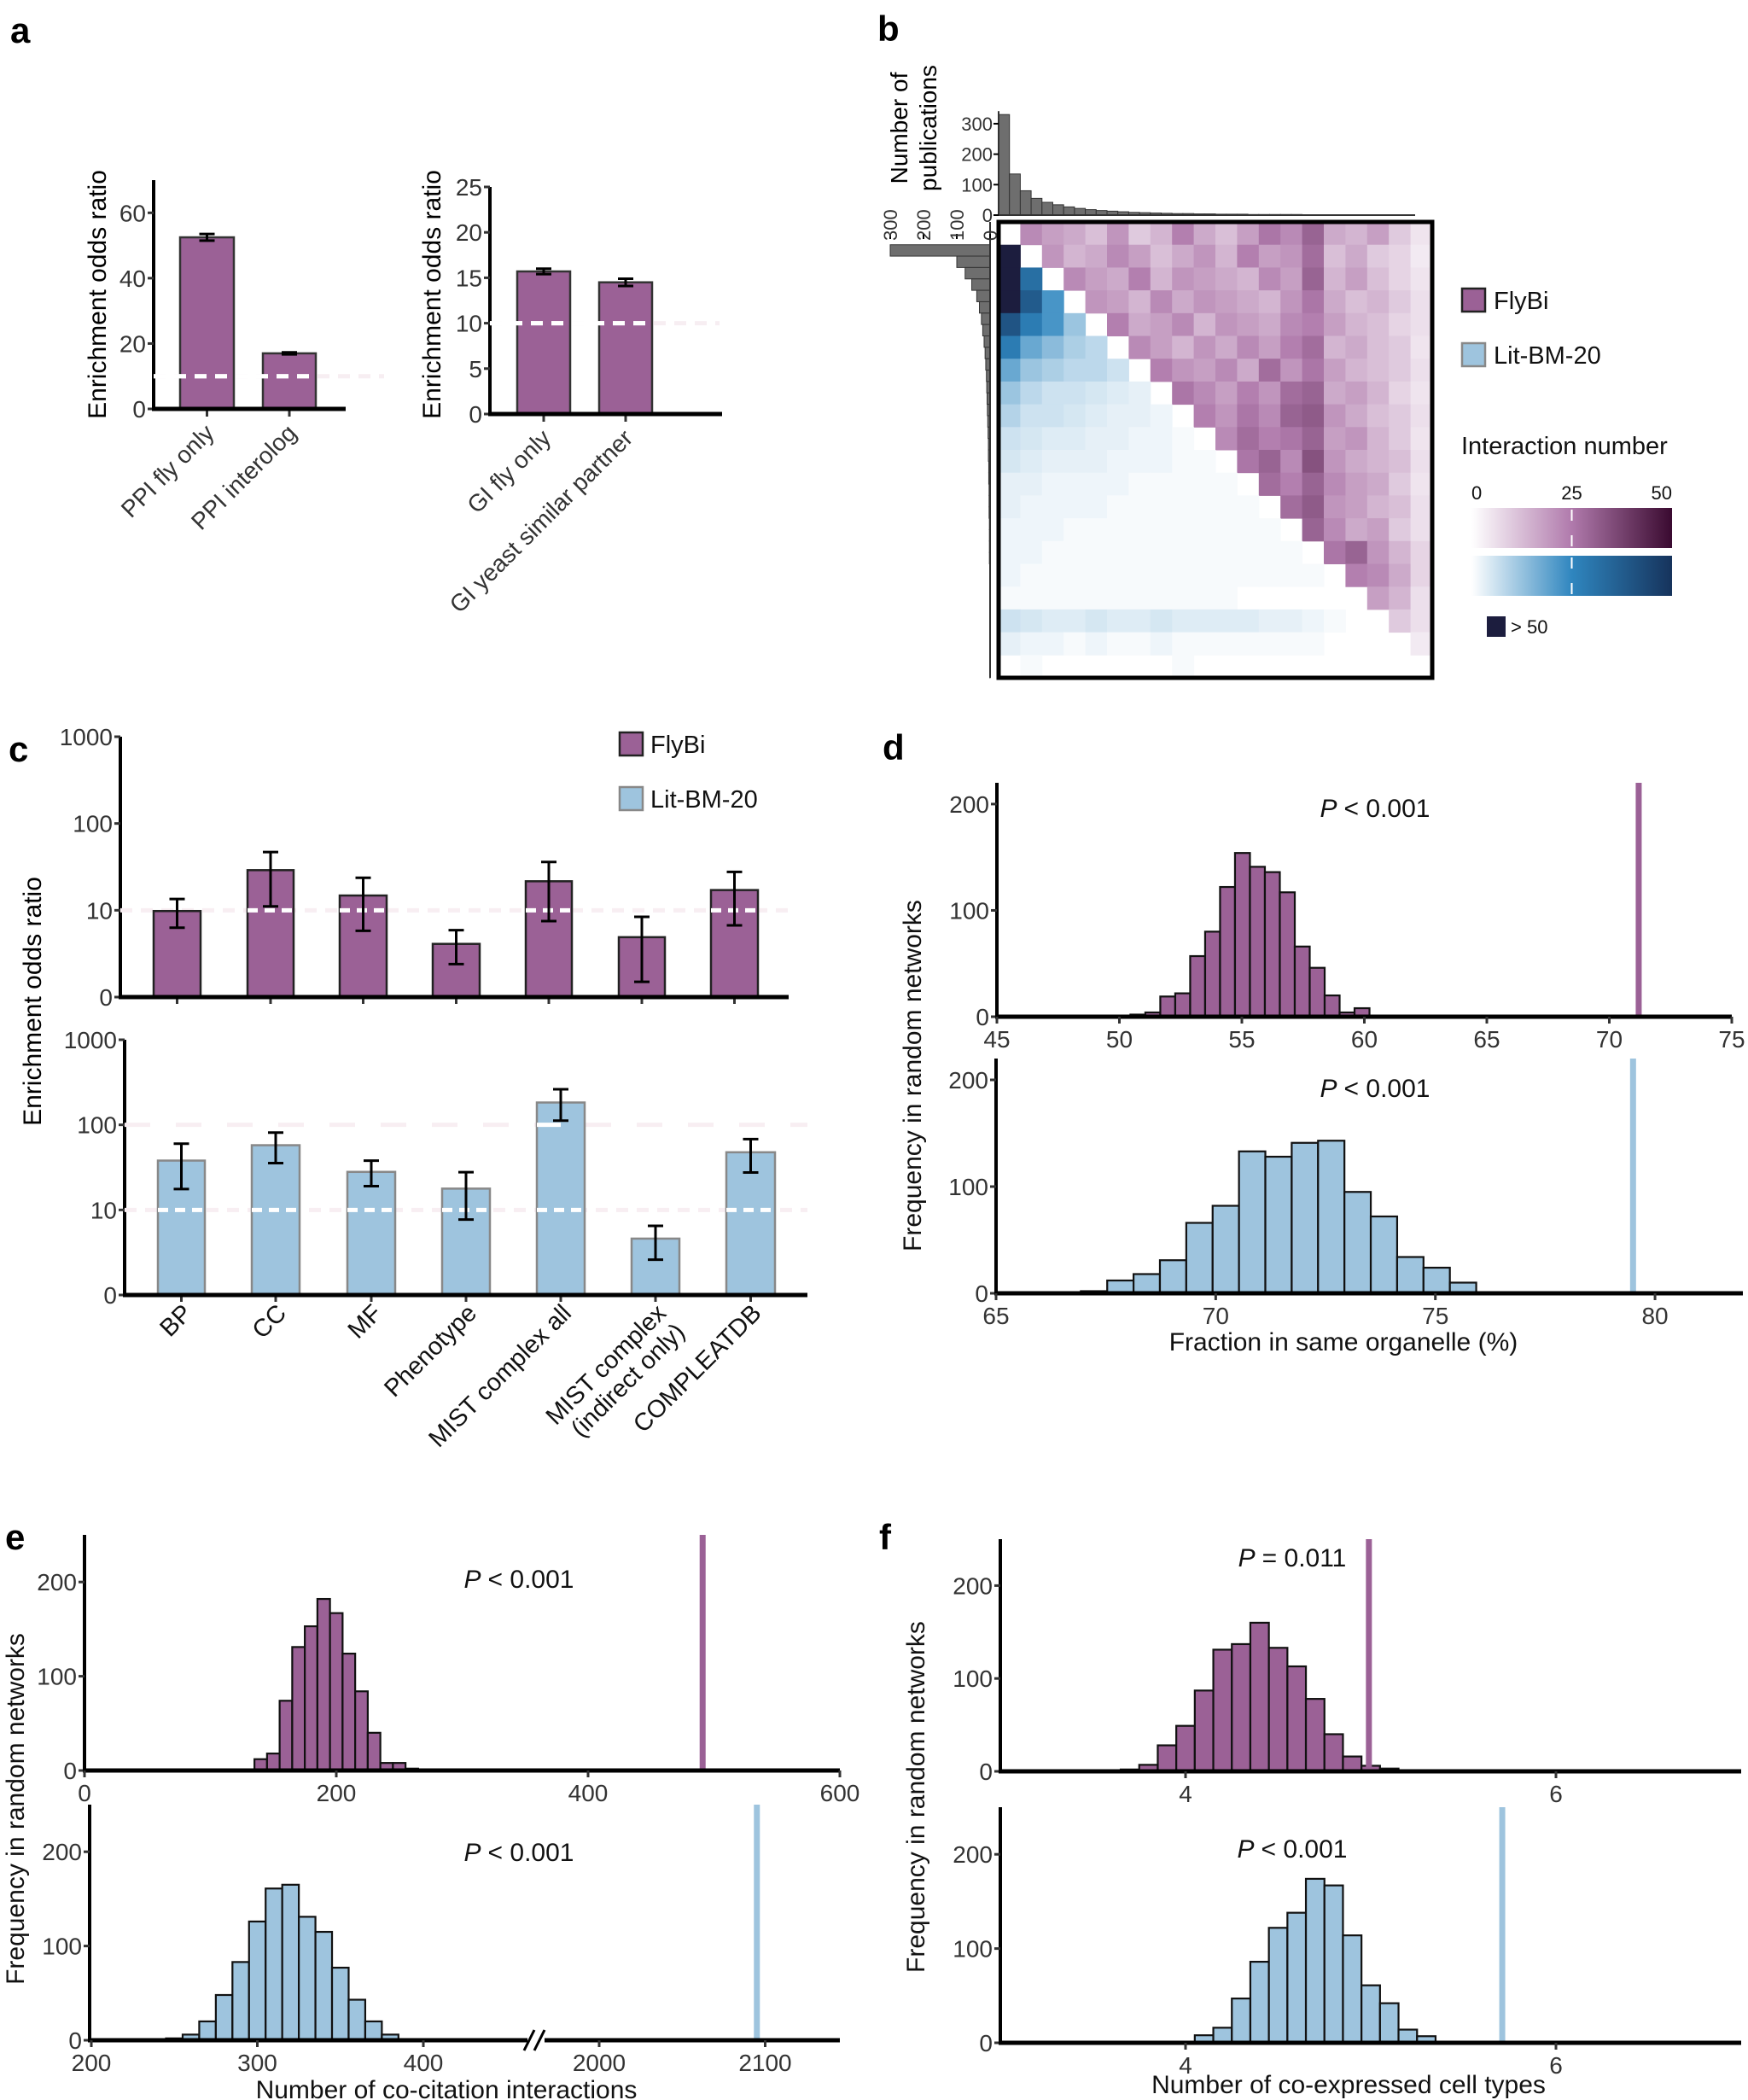 This screenshot has height=2100, width=1748. What do you see at coordinates (1025, 203) in the screenshot?
I see `top-histogram-bar` at bounding box center [1025, 203].